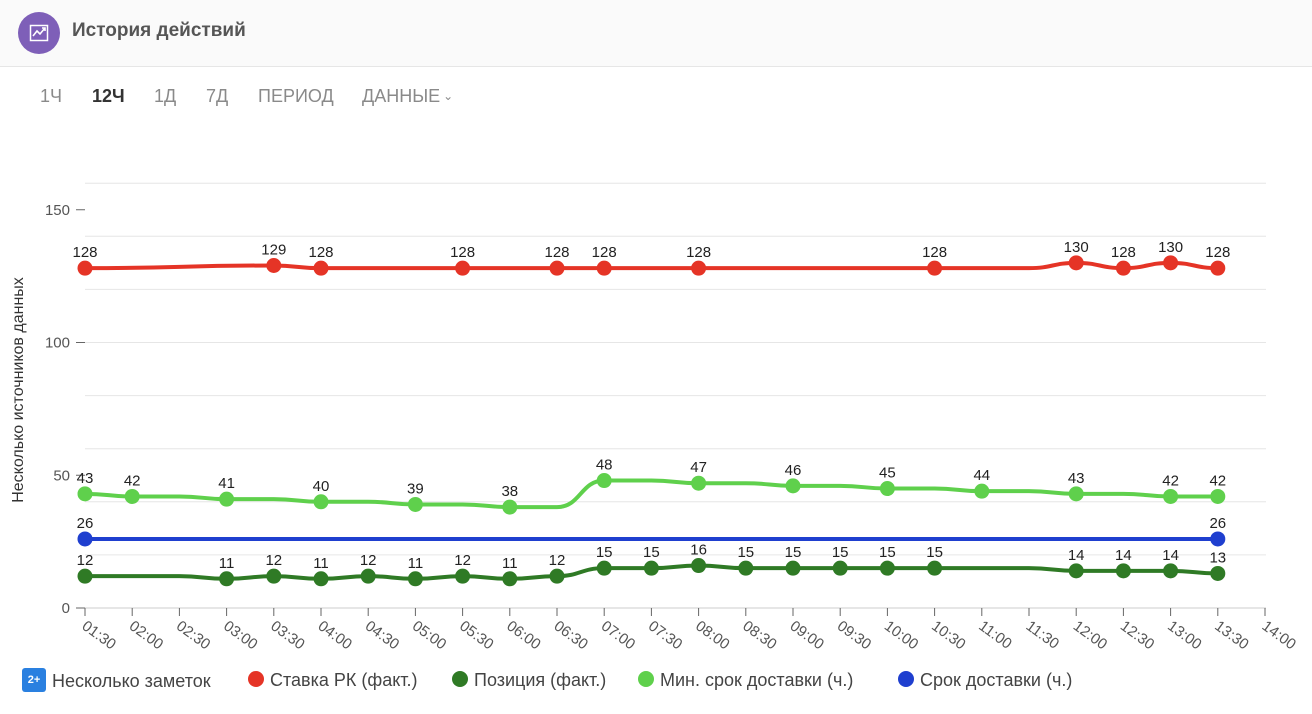 This screenshot has height=714, width=1312. Describe the element at coordinates (529, 680) in the screenshot. I see `legend-item-position: Позиция (факт.)` at that location.